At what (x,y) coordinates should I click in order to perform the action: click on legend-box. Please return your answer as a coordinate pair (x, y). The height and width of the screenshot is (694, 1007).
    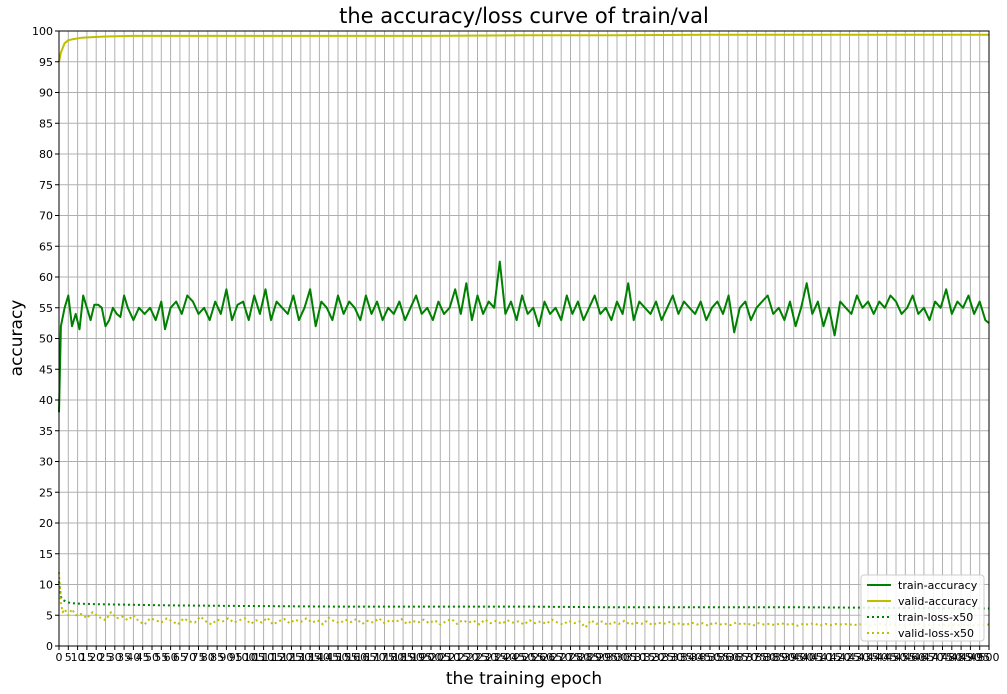
    Looking at the image, I should click on (922, 608).